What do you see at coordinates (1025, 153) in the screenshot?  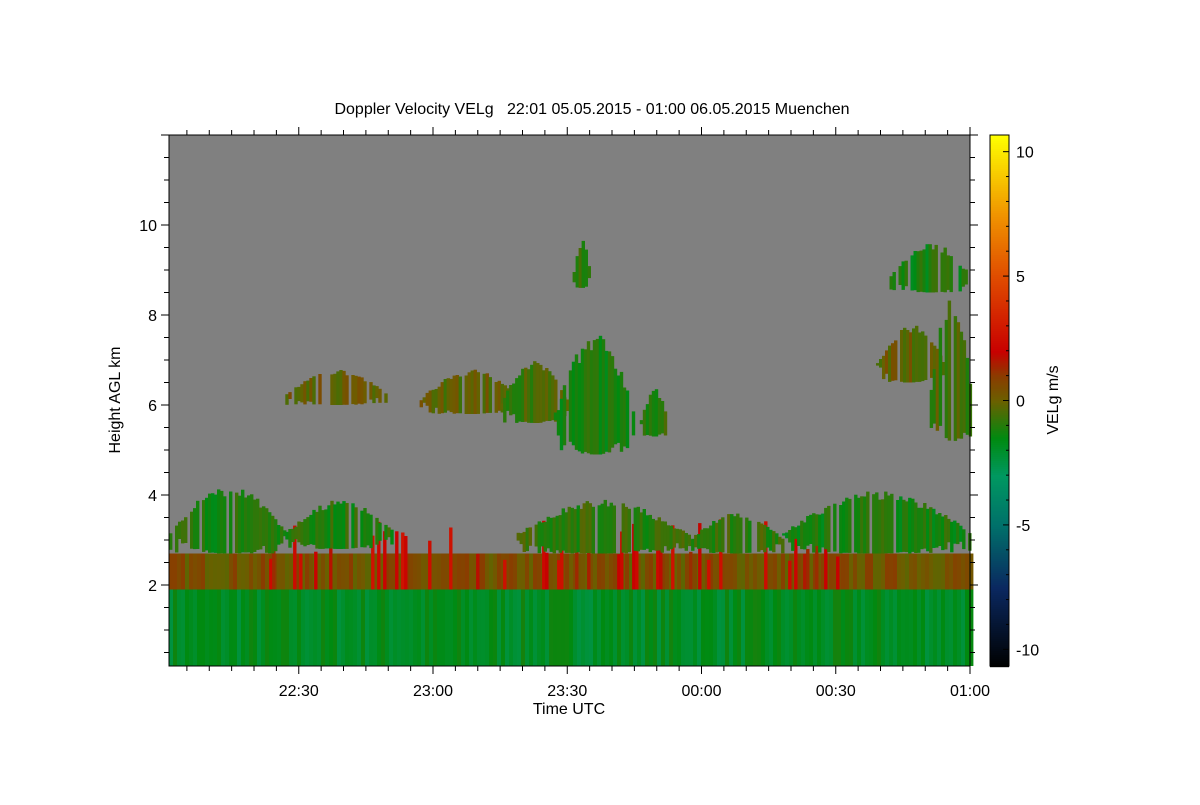 I see `colorbar-tick-label: 10` at bounding box center [1025, 153].